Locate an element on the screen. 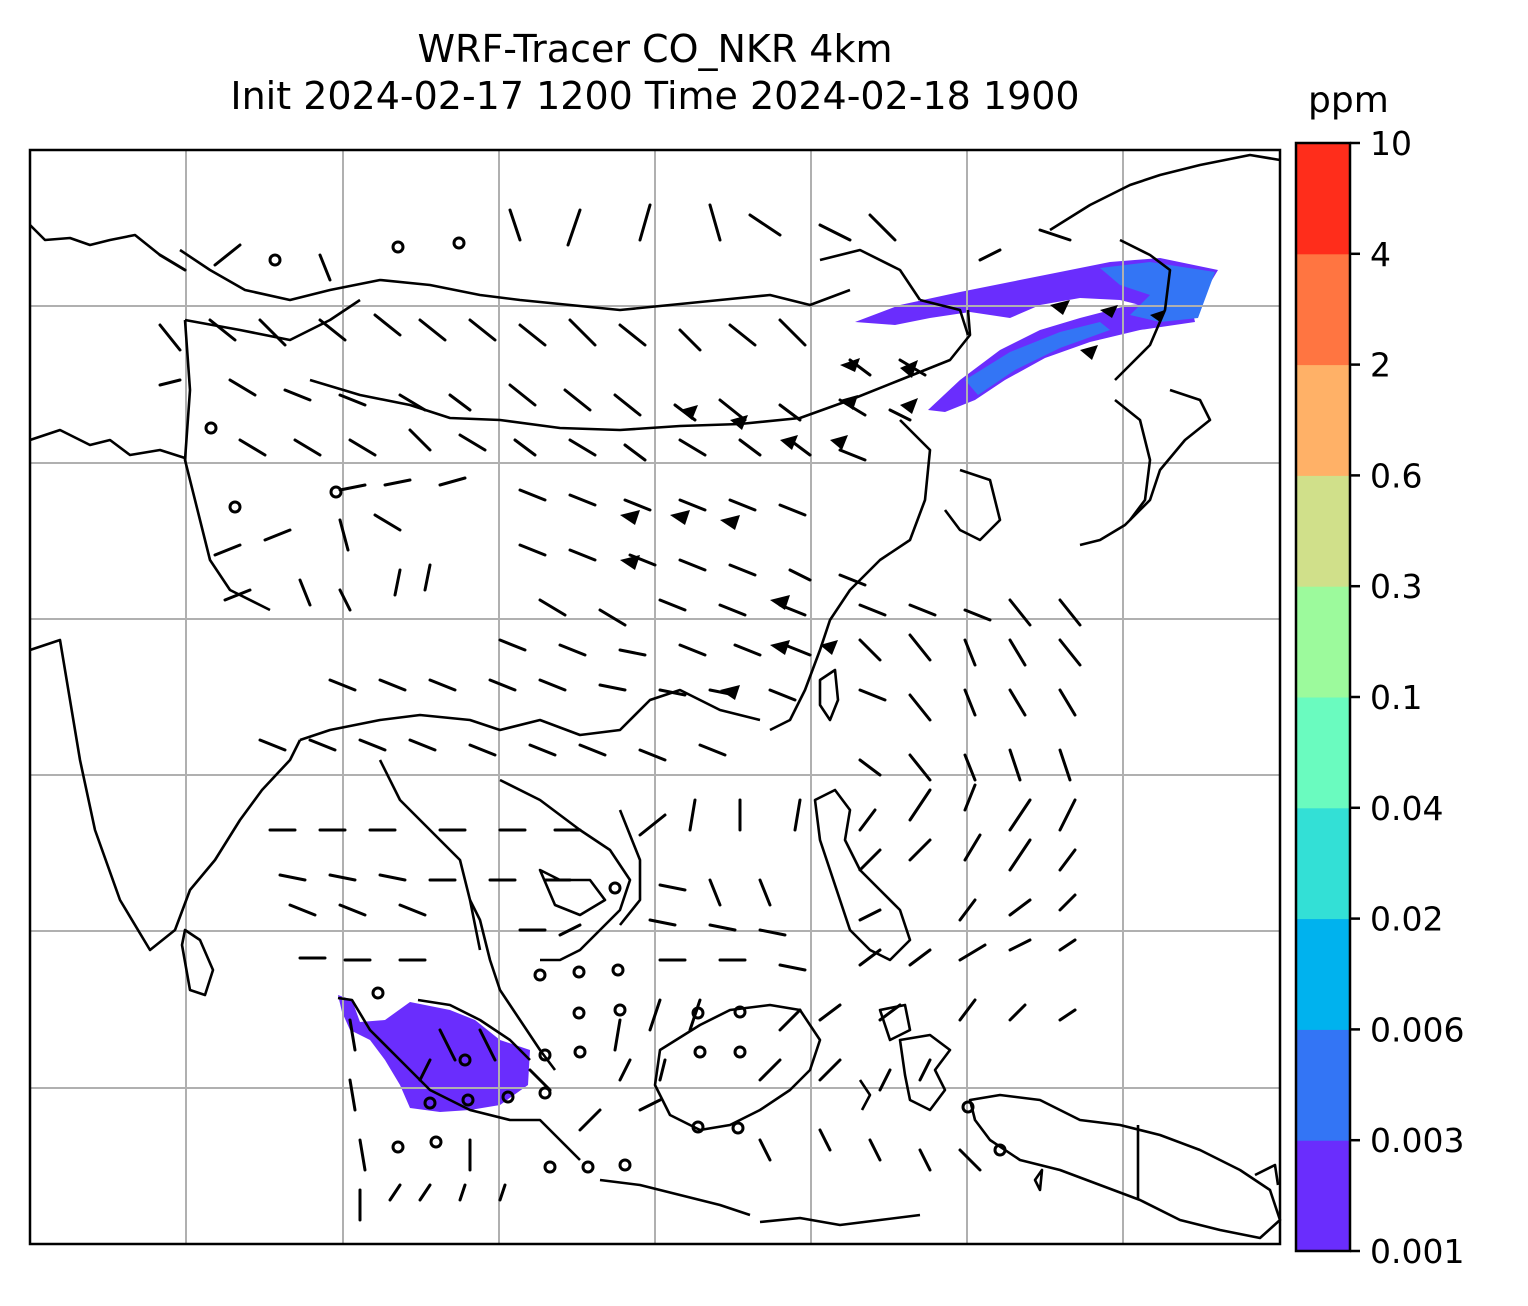  colorbar-tick-label: 0.6 is located at coordinates (1396, 475).